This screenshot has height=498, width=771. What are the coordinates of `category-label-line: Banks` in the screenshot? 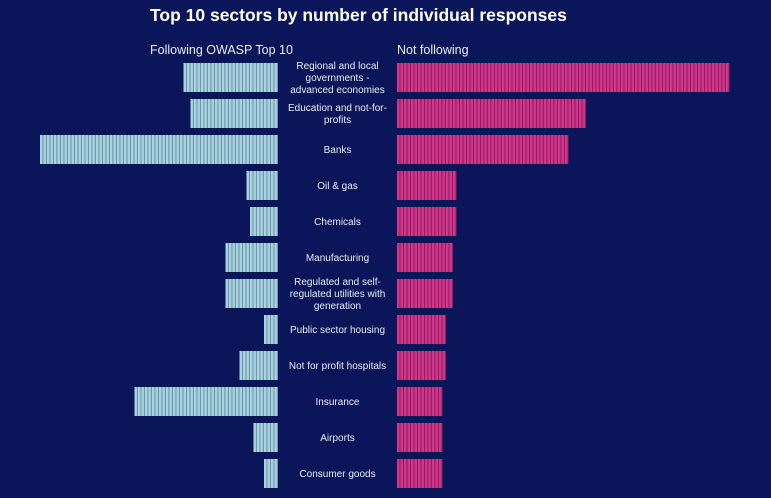 It's located at (338, 150).